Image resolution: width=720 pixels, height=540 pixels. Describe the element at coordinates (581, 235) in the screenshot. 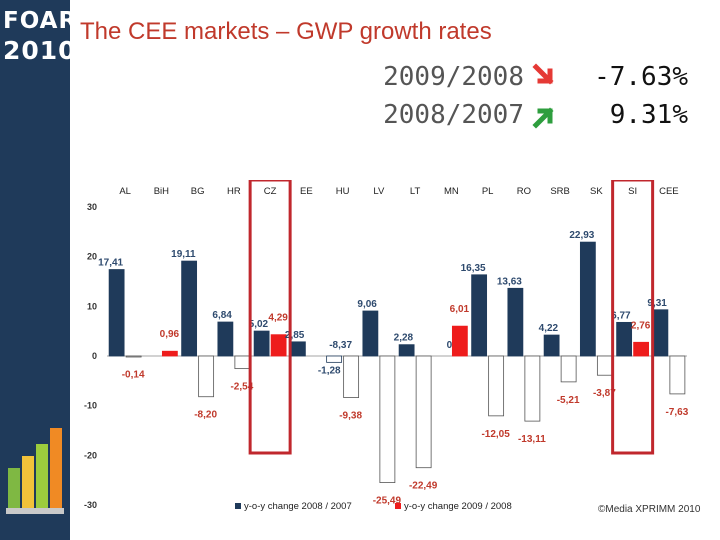

I see `data-label-2008-2007: 22,93` at that location.